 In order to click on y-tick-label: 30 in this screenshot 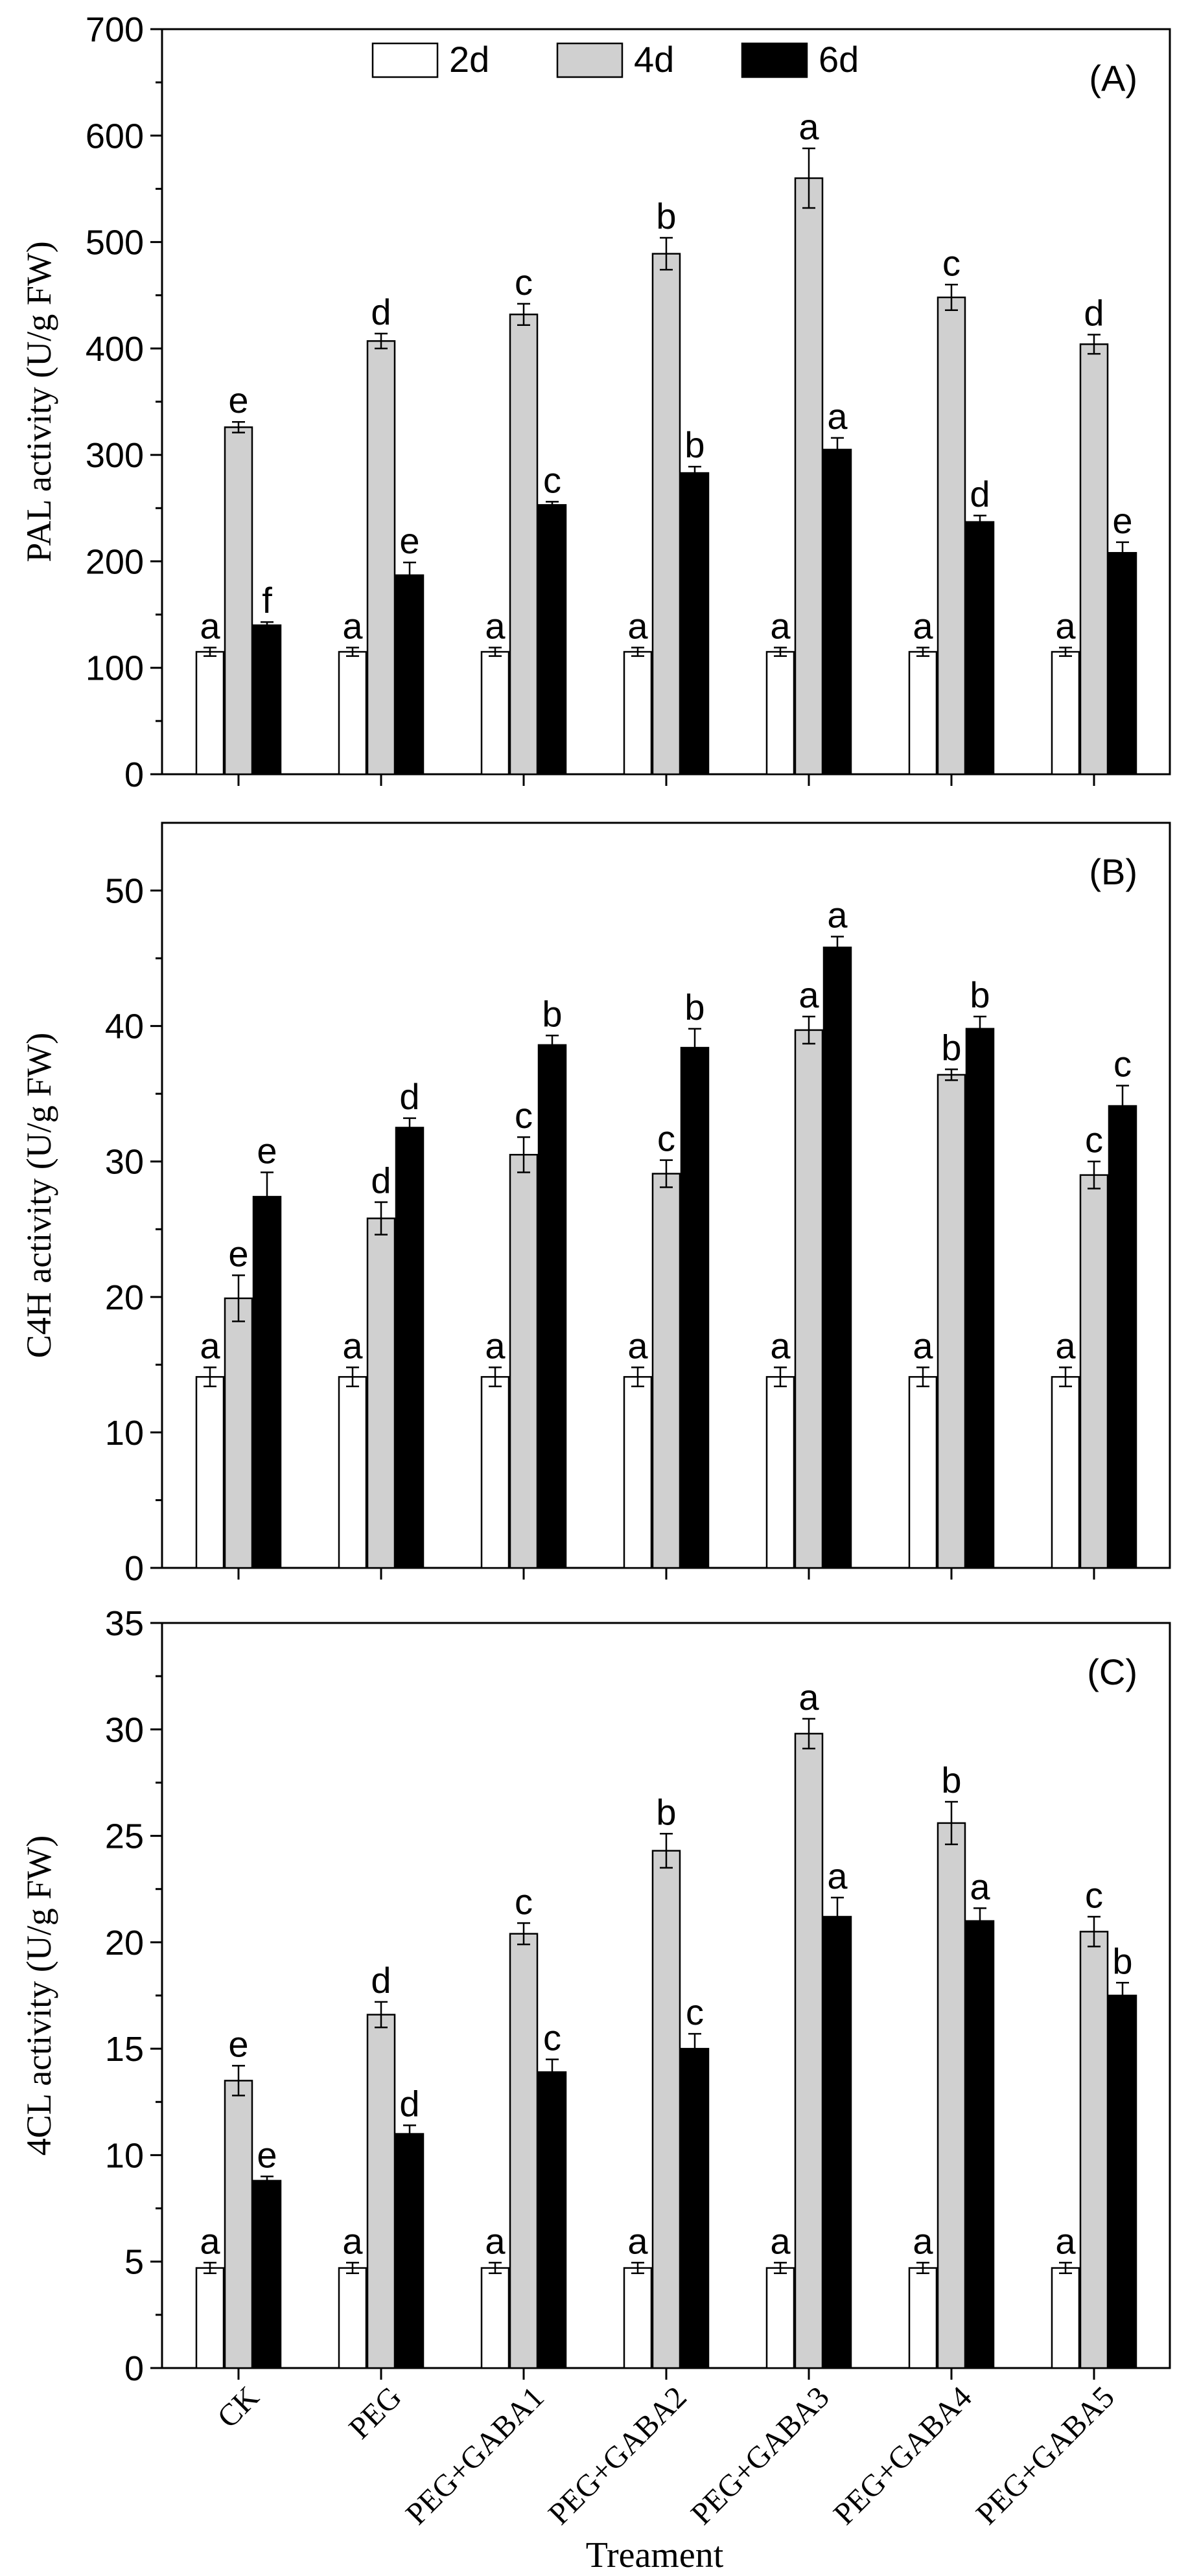, I will do `click(125, 1162)`.